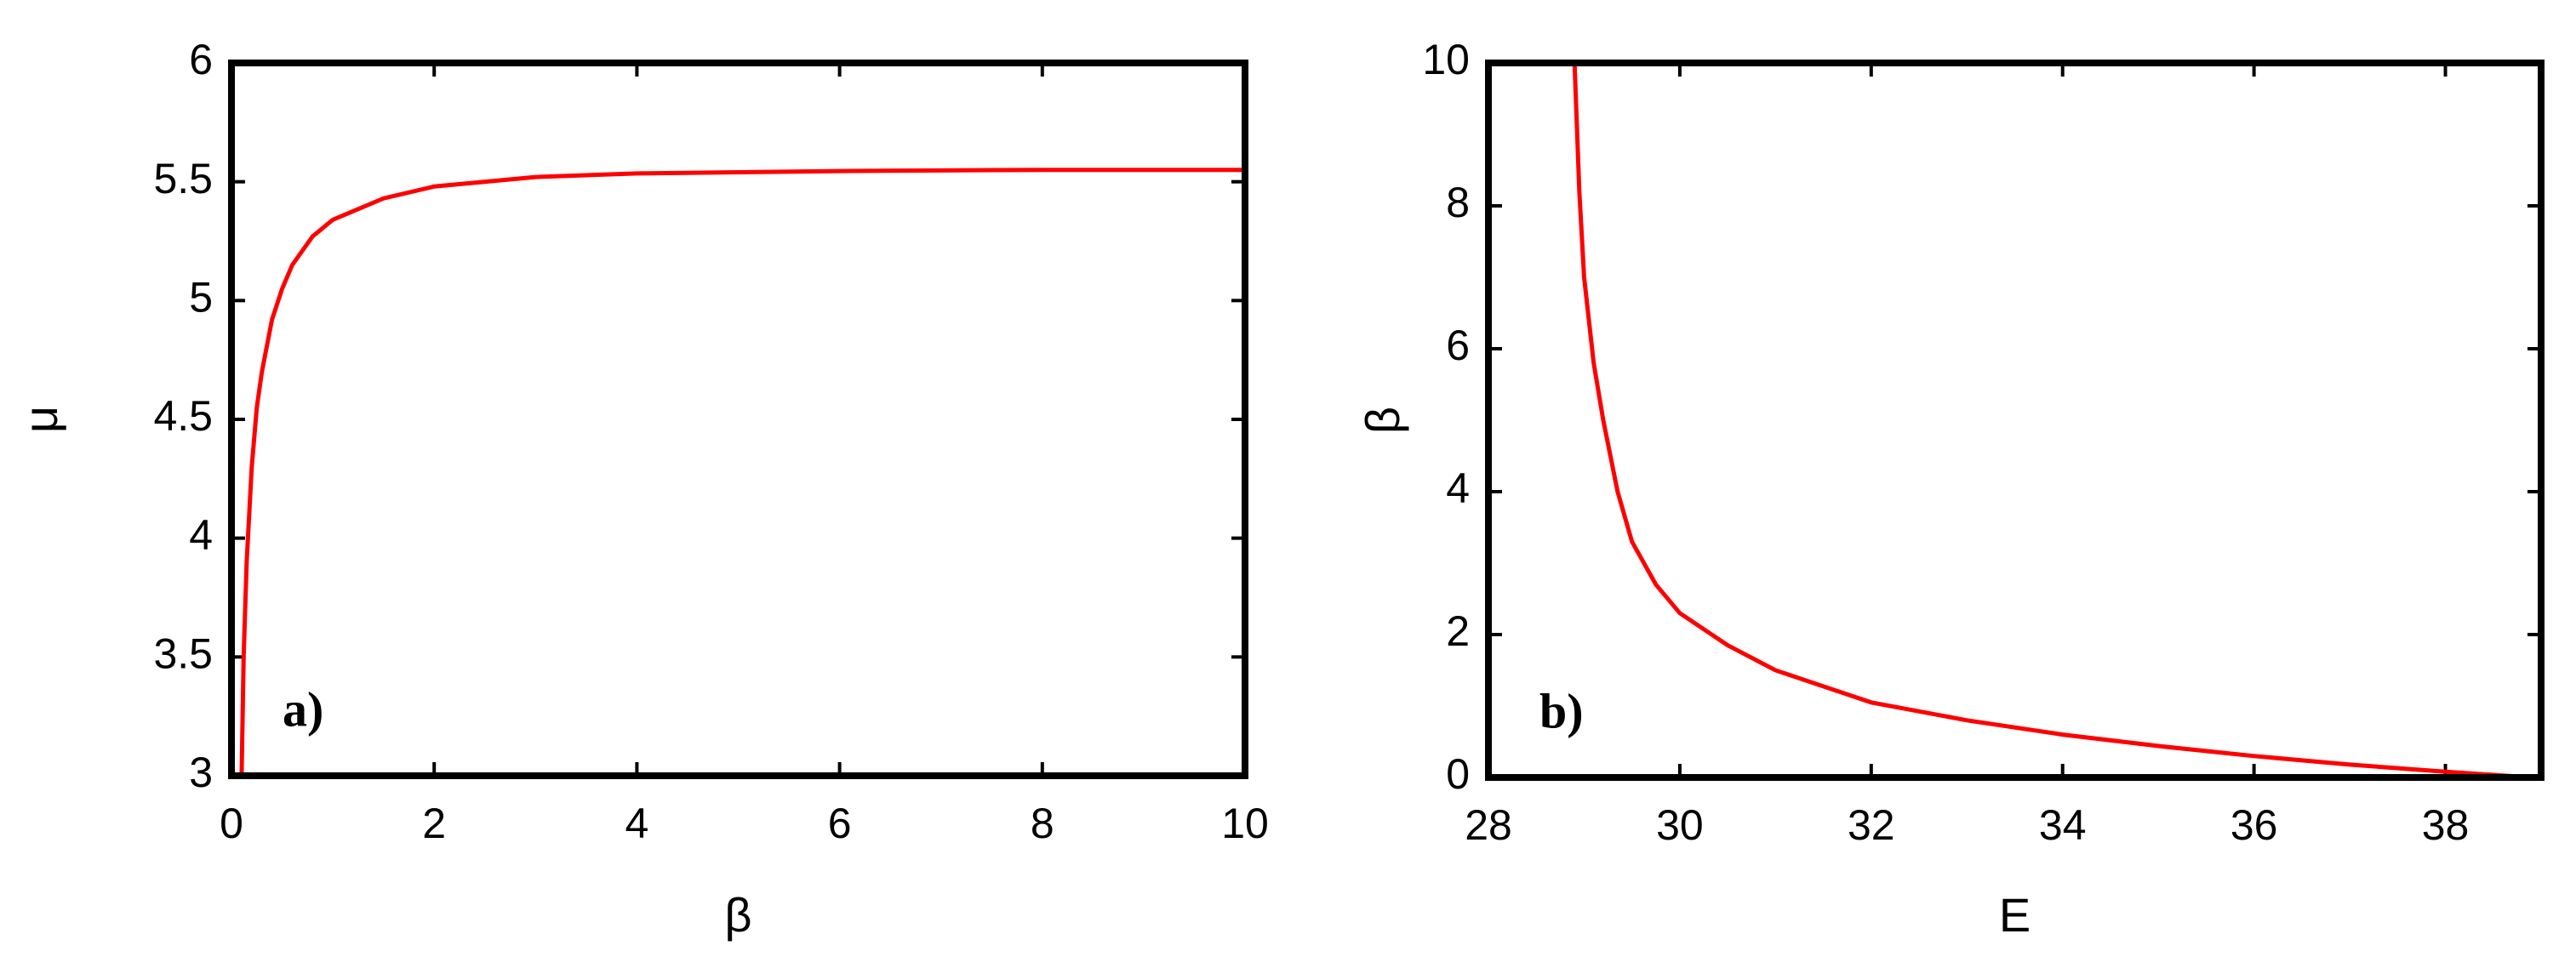  Describe the element at coordinates (2015, 915) in the screenshot. I see `x-axis-label: E` at that location.